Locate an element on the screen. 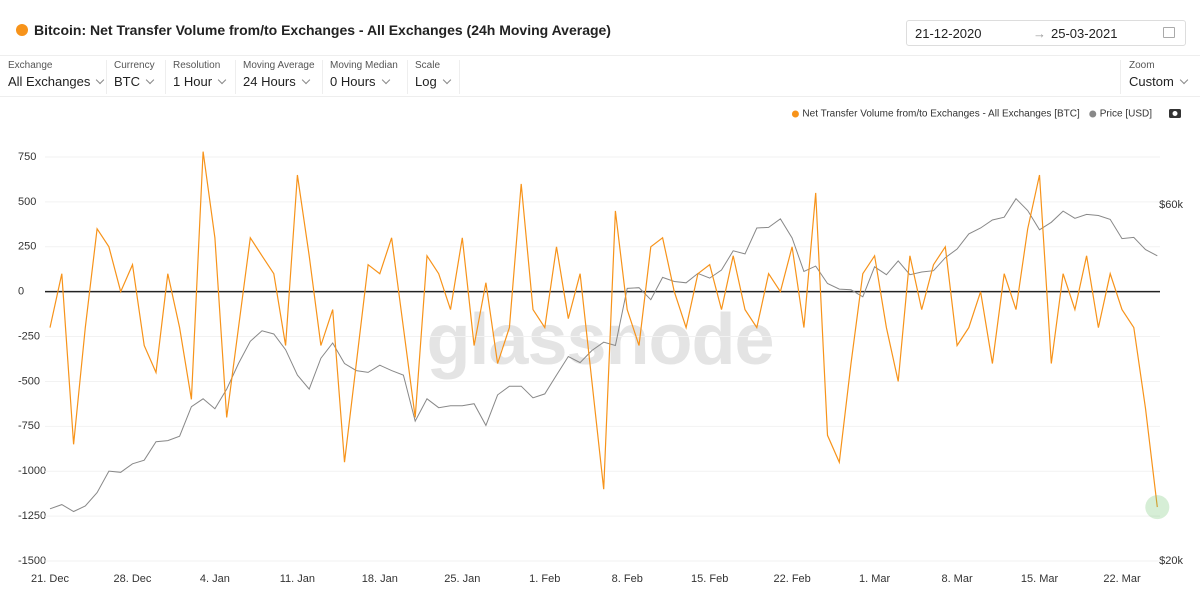  control: Resolution 1 Hour is located at coordinates (200, 77).